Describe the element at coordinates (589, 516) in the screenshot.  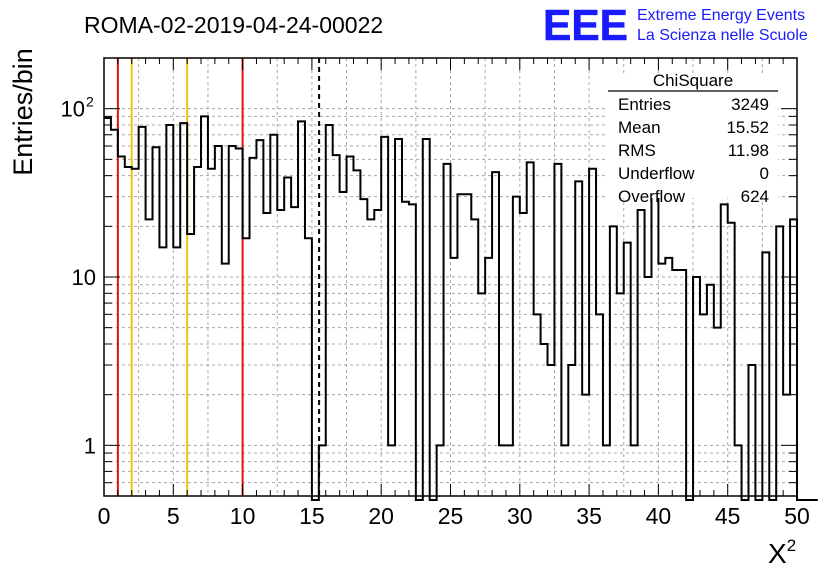
I see `x-tick-label: 35` at that location.